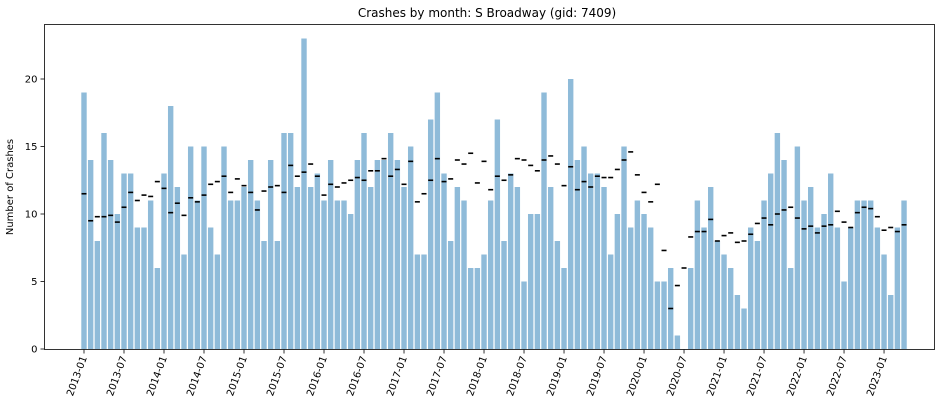  Describe the element at coordinates (557, 376) in the screenshot. I see `x-tick-label: 2019-01` at that location.